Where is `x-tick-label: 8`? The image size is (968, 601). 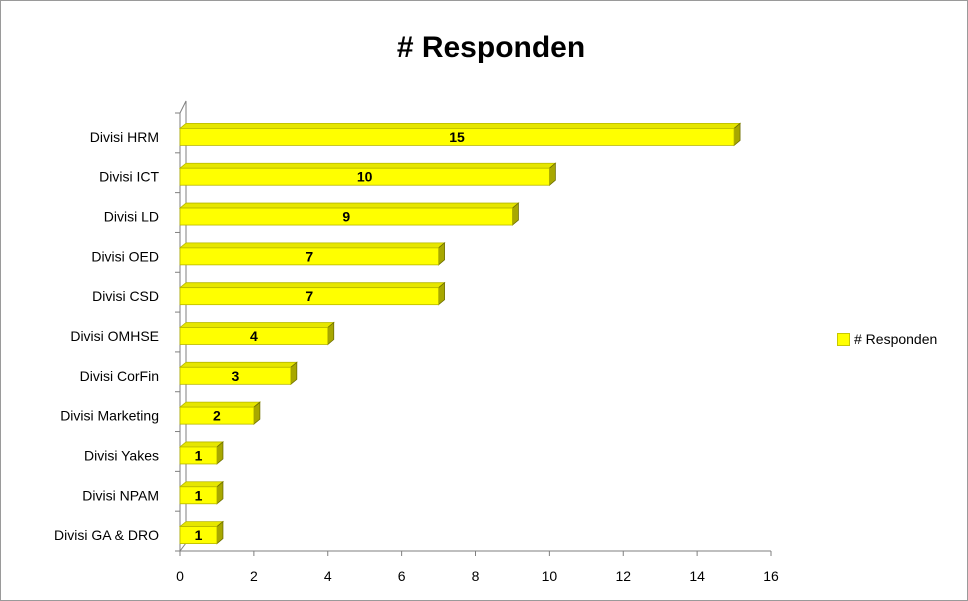
x-tick-label: 8 is located at coordinates (476, 576).